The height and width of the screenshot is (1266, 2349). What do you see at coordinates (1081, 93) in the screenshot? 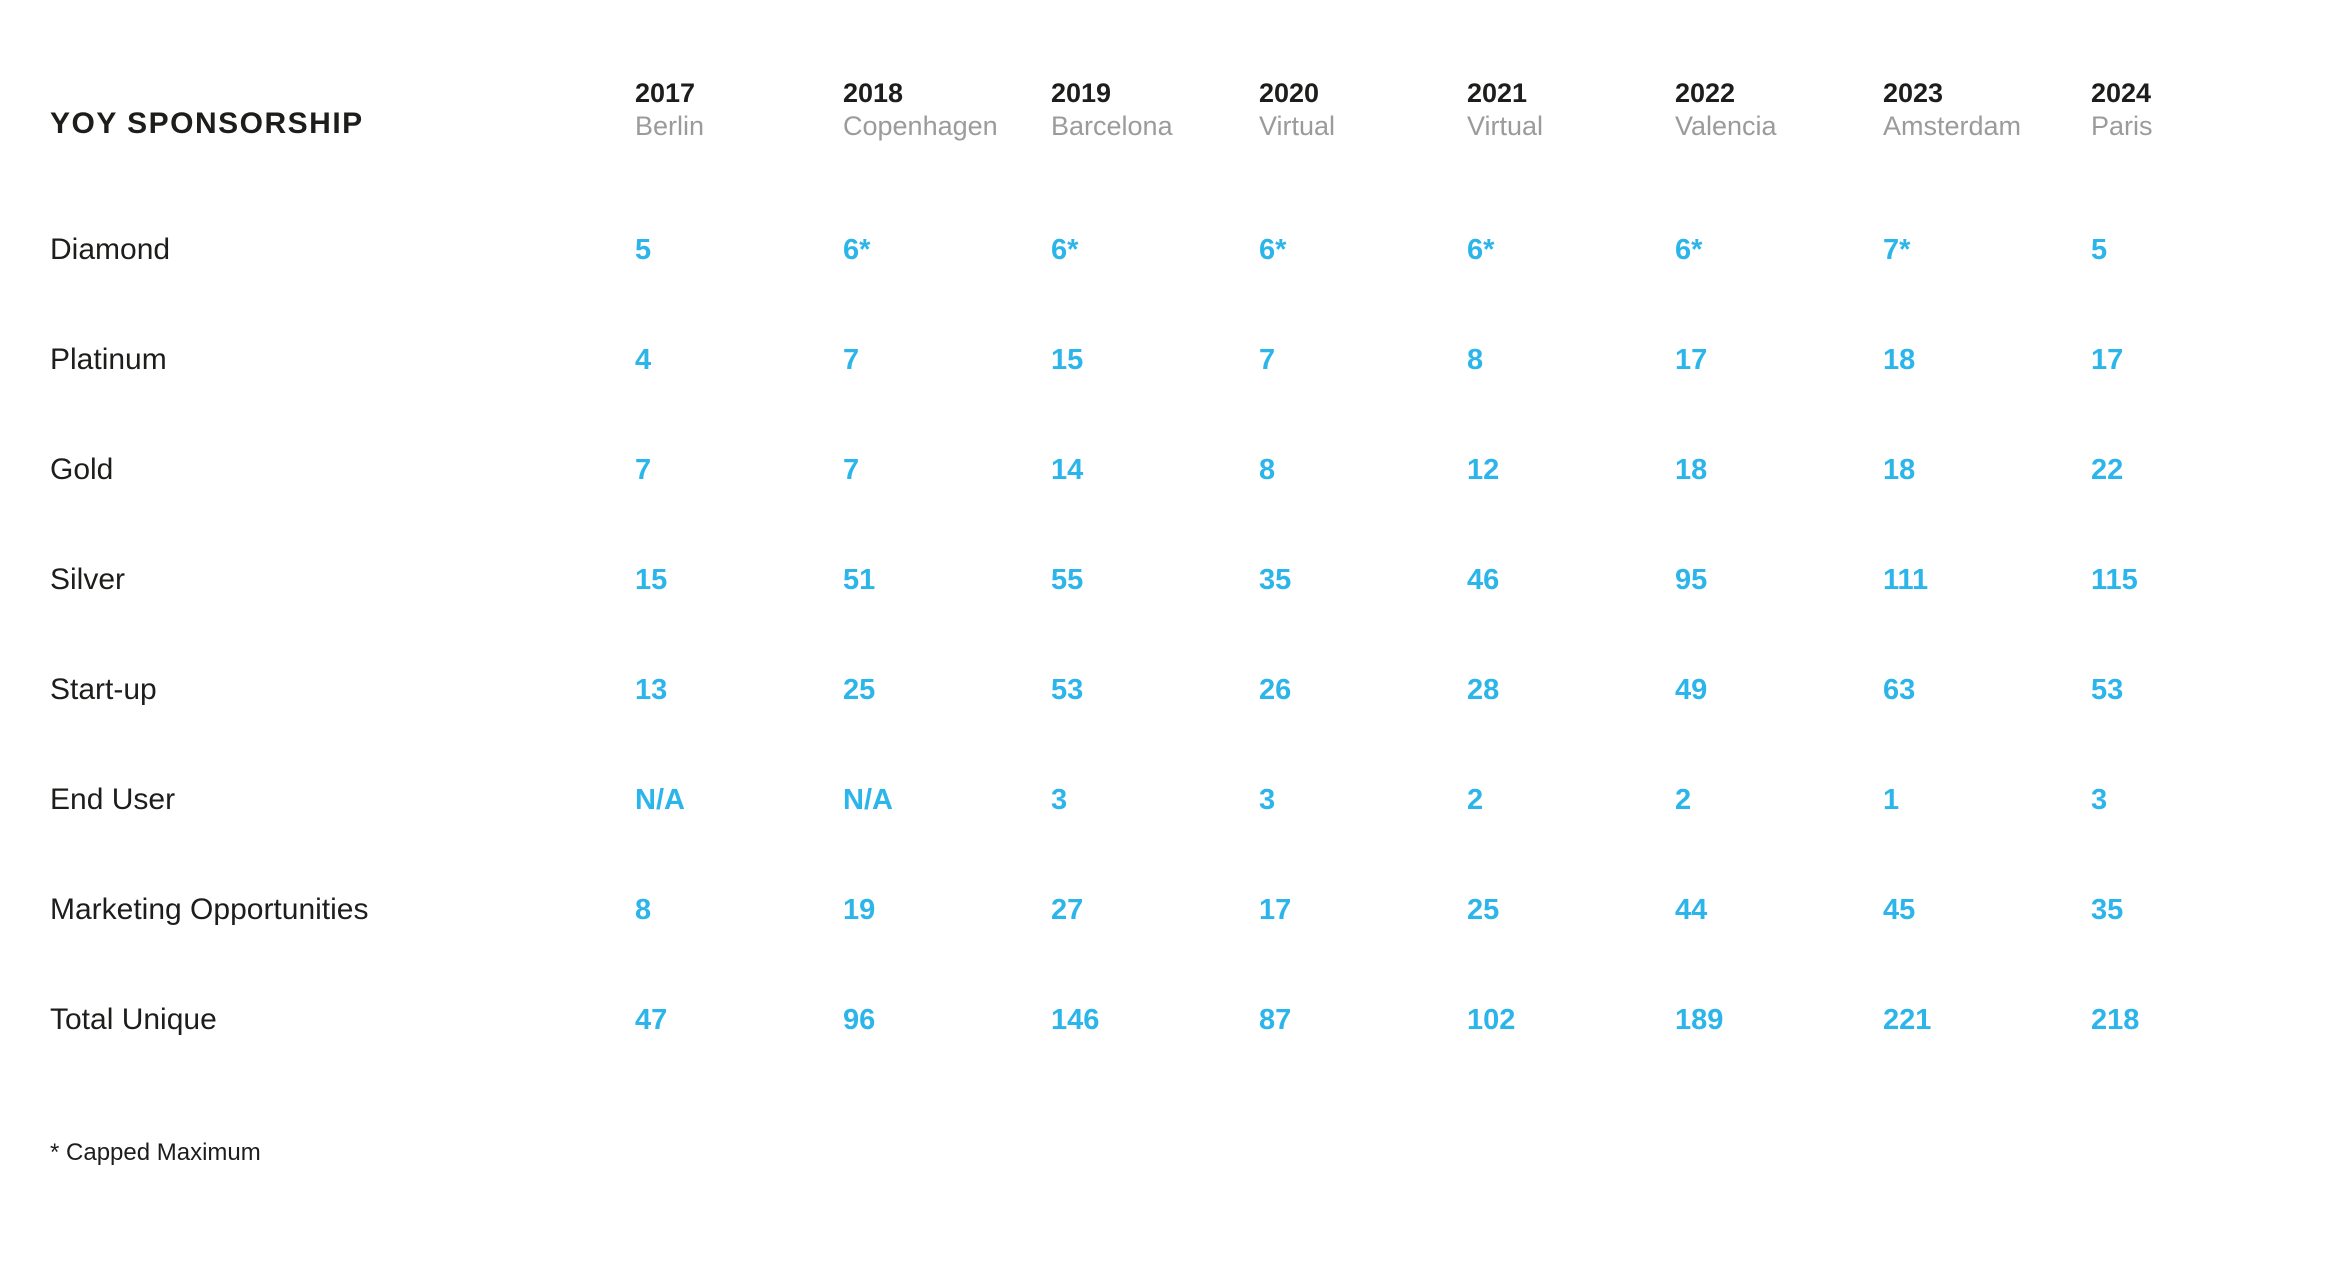
I see `column-year: 2019` at bounding box center [1081, 93].